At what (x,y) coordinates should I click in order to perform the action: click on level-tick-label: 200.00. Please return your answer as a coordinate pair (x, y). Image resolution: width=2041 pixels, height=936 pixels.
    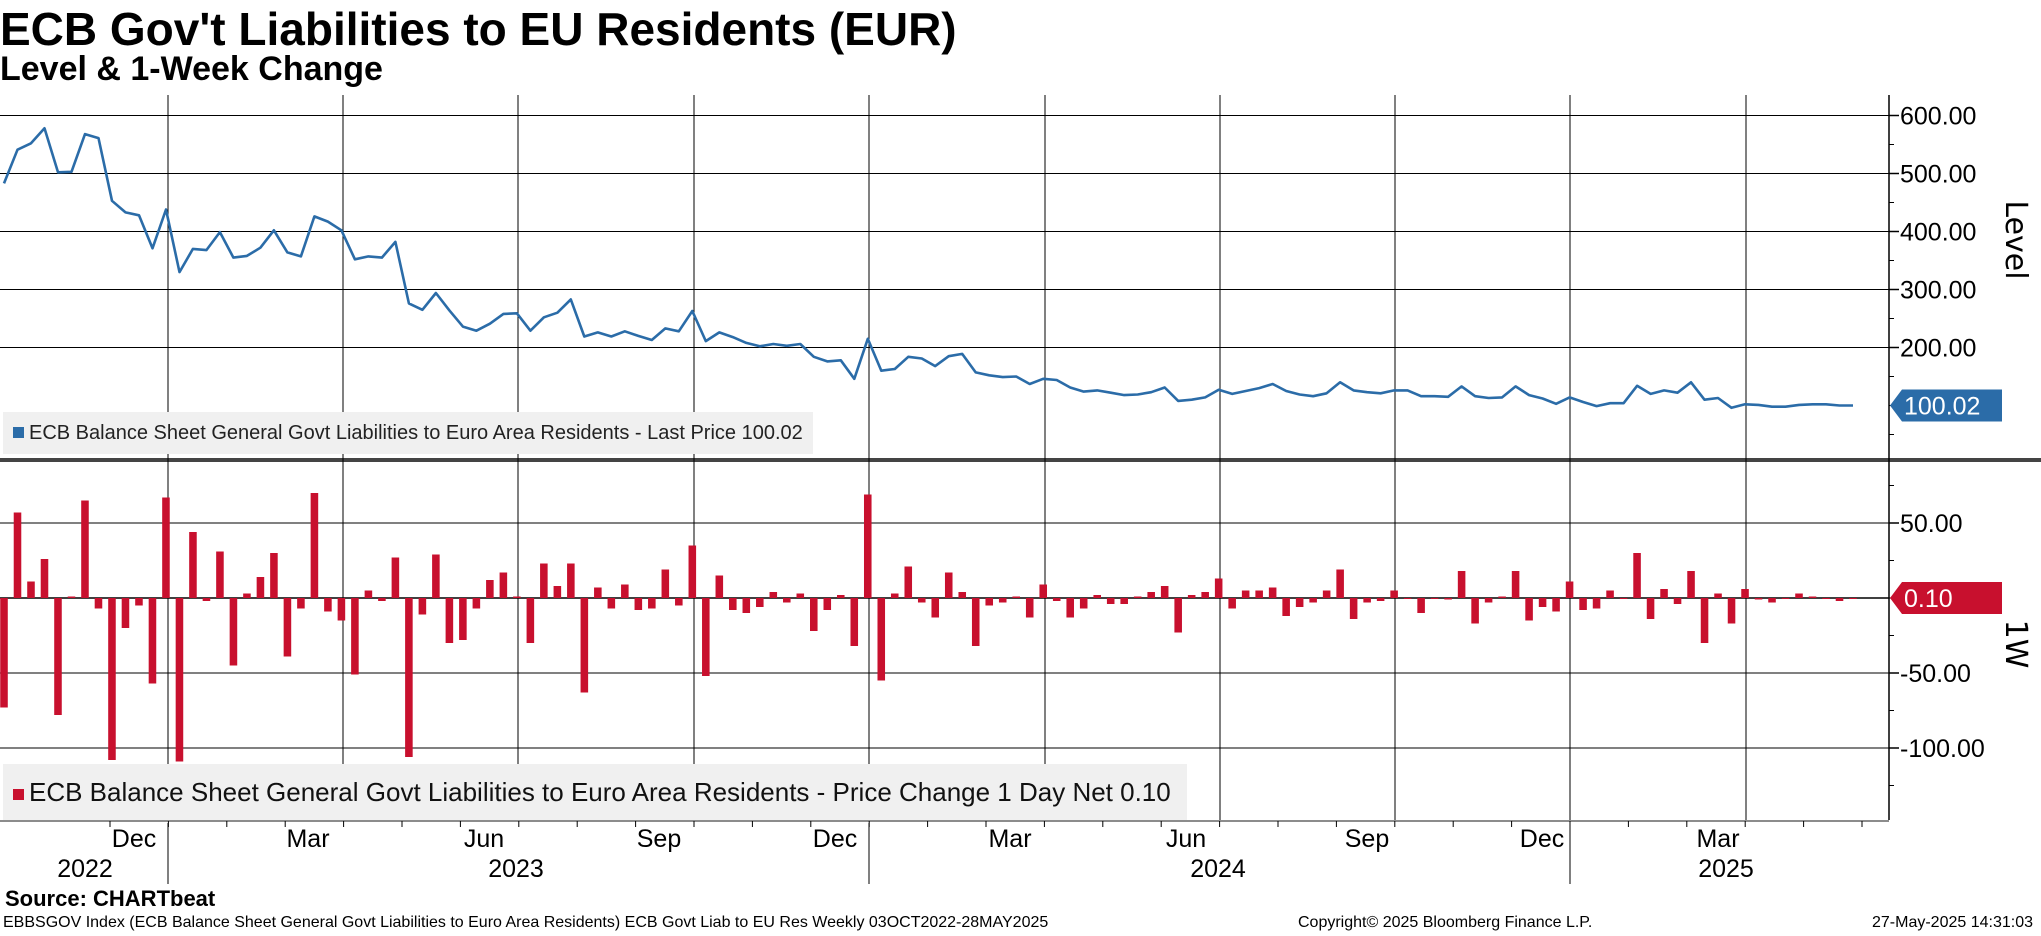
    Looking at the image, I should click on (1938, 349).